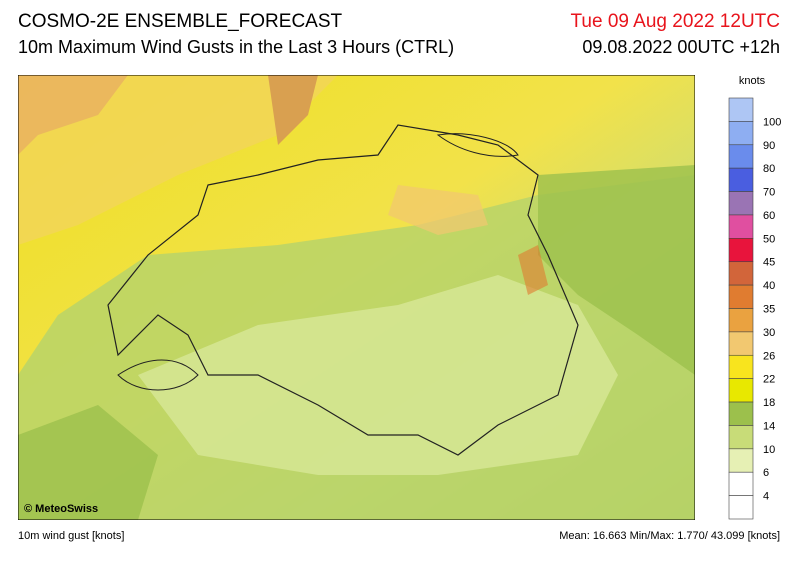  What do you see at coordinates (769, 356) in the screenshot?
I see `legend-label: 26` at bounding box center [769, 356].